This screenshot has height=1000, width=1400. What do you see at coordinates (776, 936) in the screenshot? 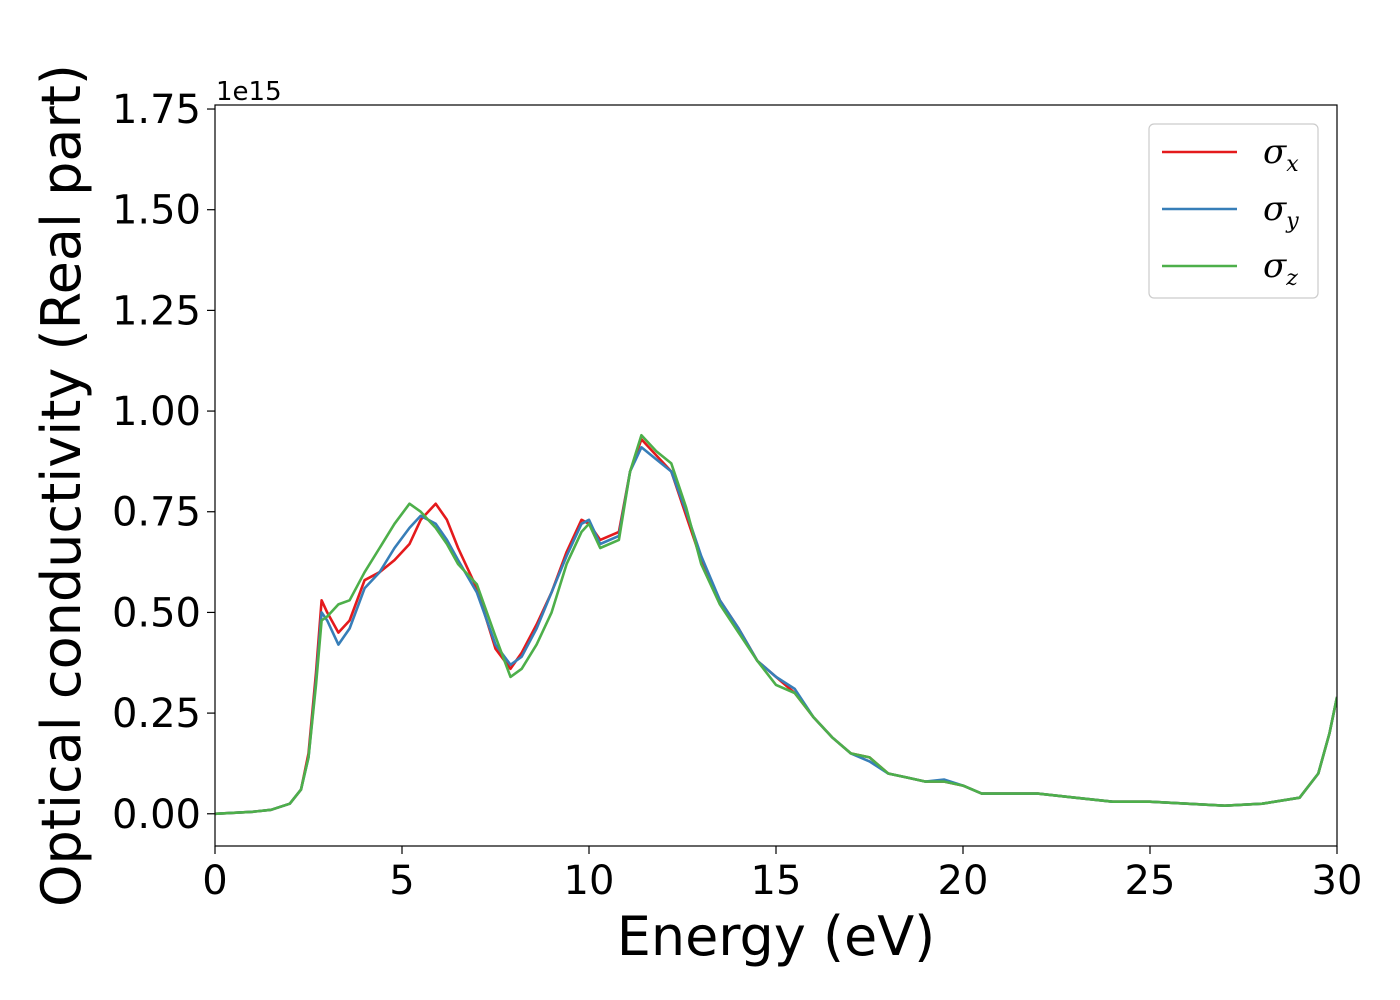
I see `x-axis-title: Energy (eV)` at bounding box center [776, 936].